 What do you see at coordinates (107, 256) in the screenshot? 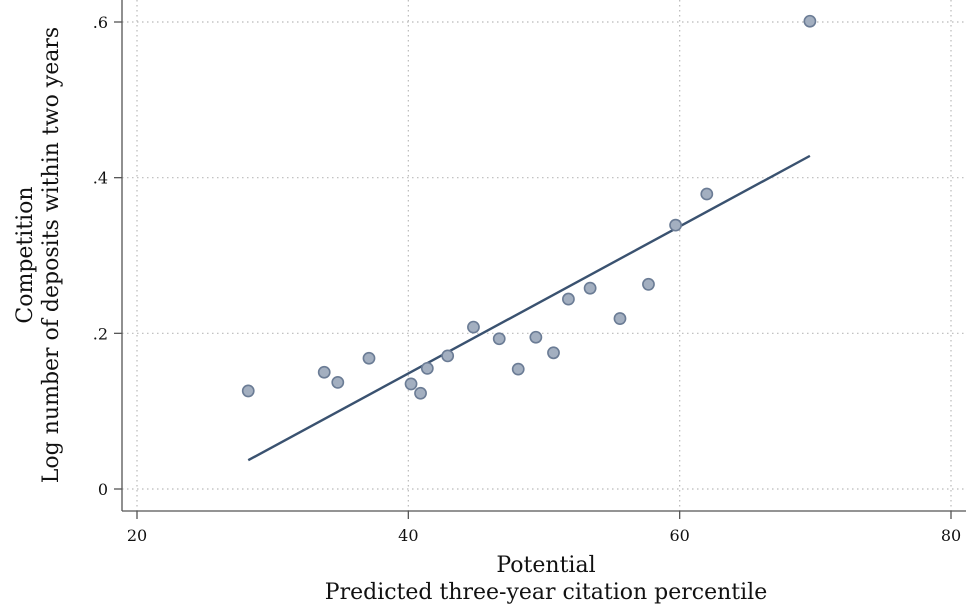
I see `y-ticks: 0 .2 .4 .6` at bounding box center [107, 256].